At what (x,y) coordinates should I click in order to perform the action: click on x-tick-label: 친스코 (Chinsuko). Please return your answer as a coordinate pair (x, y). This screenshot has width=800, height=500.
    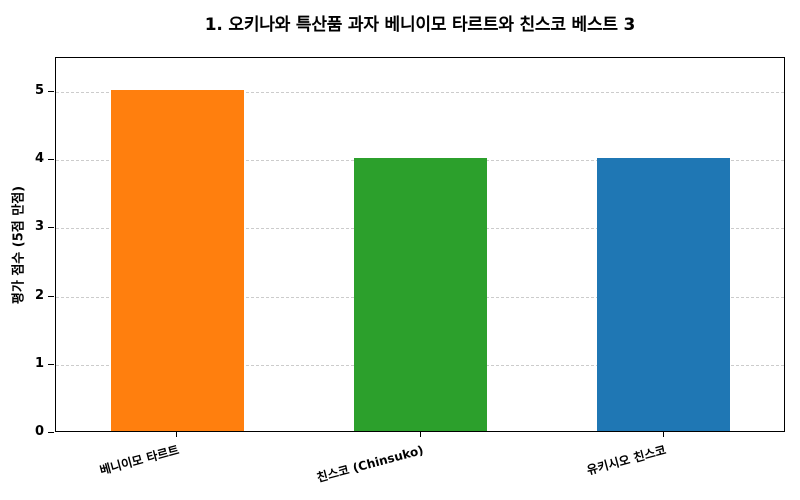
    Looking at the image, I should click on (370, 463).